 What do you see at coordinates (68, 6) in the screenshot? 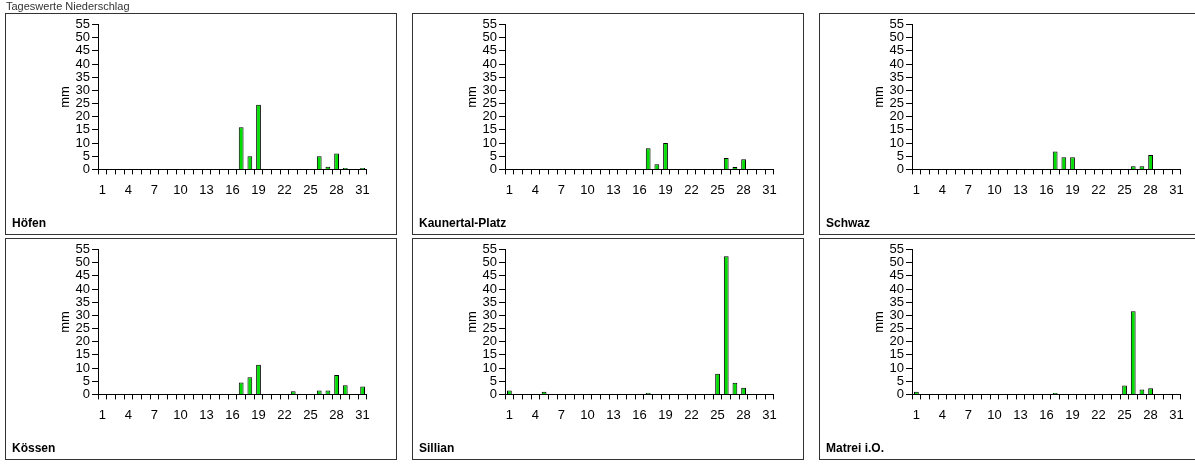
I see `text: Tageswerte Niederschlag` at bounding box center [68, 6].